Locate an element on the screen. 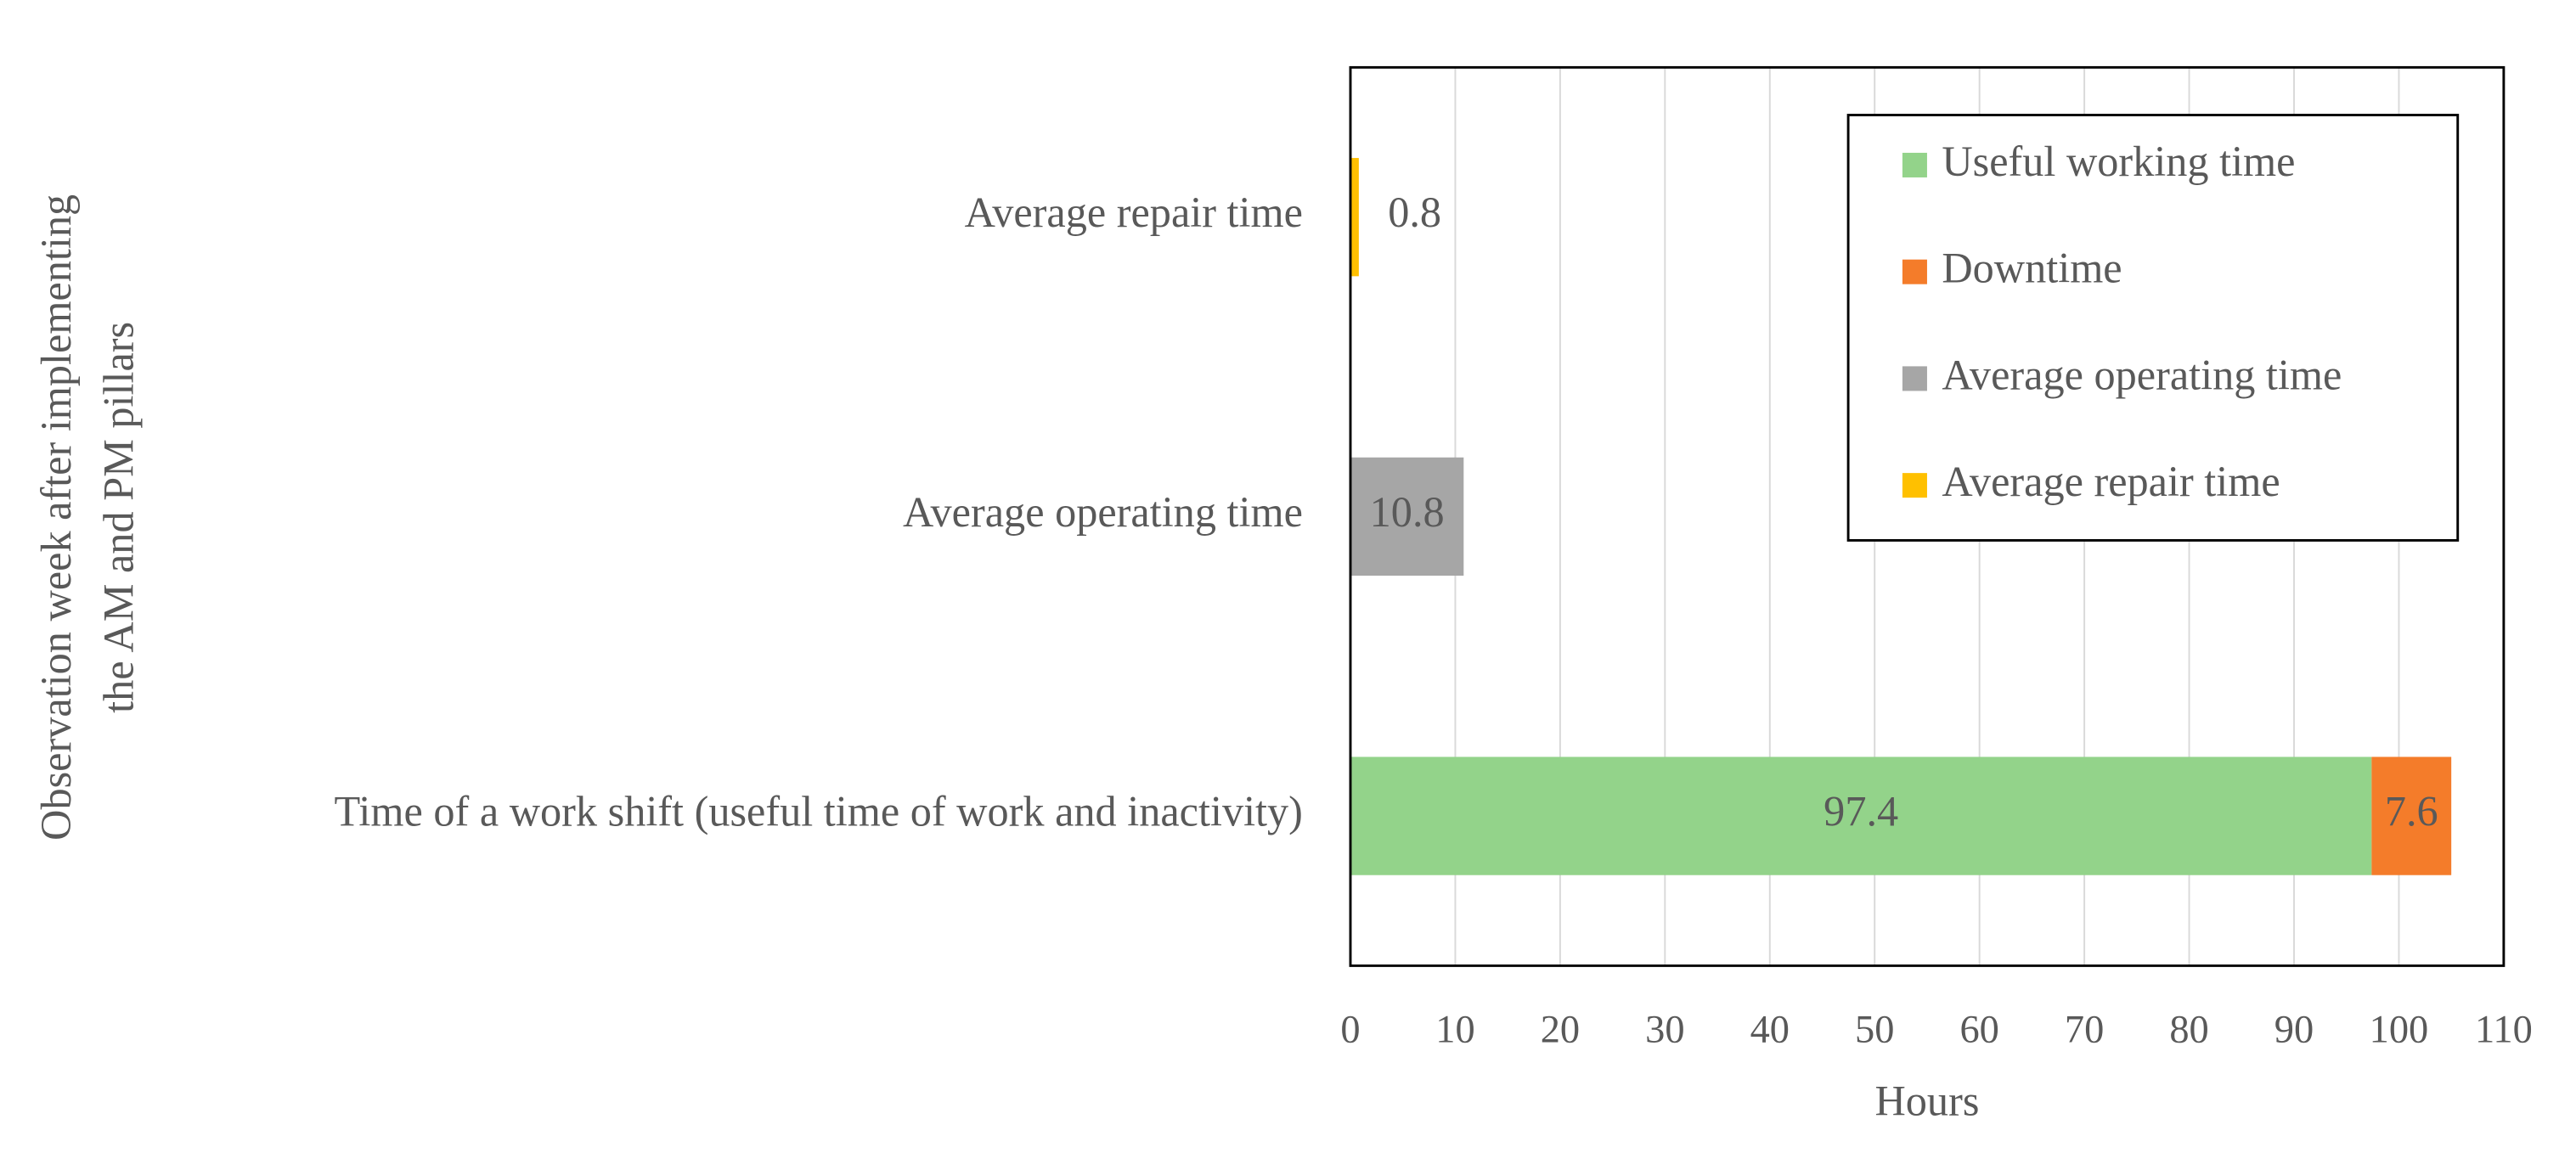 The image size is (2576, 1153). x-tick-label: 80 is located at coordinates (2188, 1029).